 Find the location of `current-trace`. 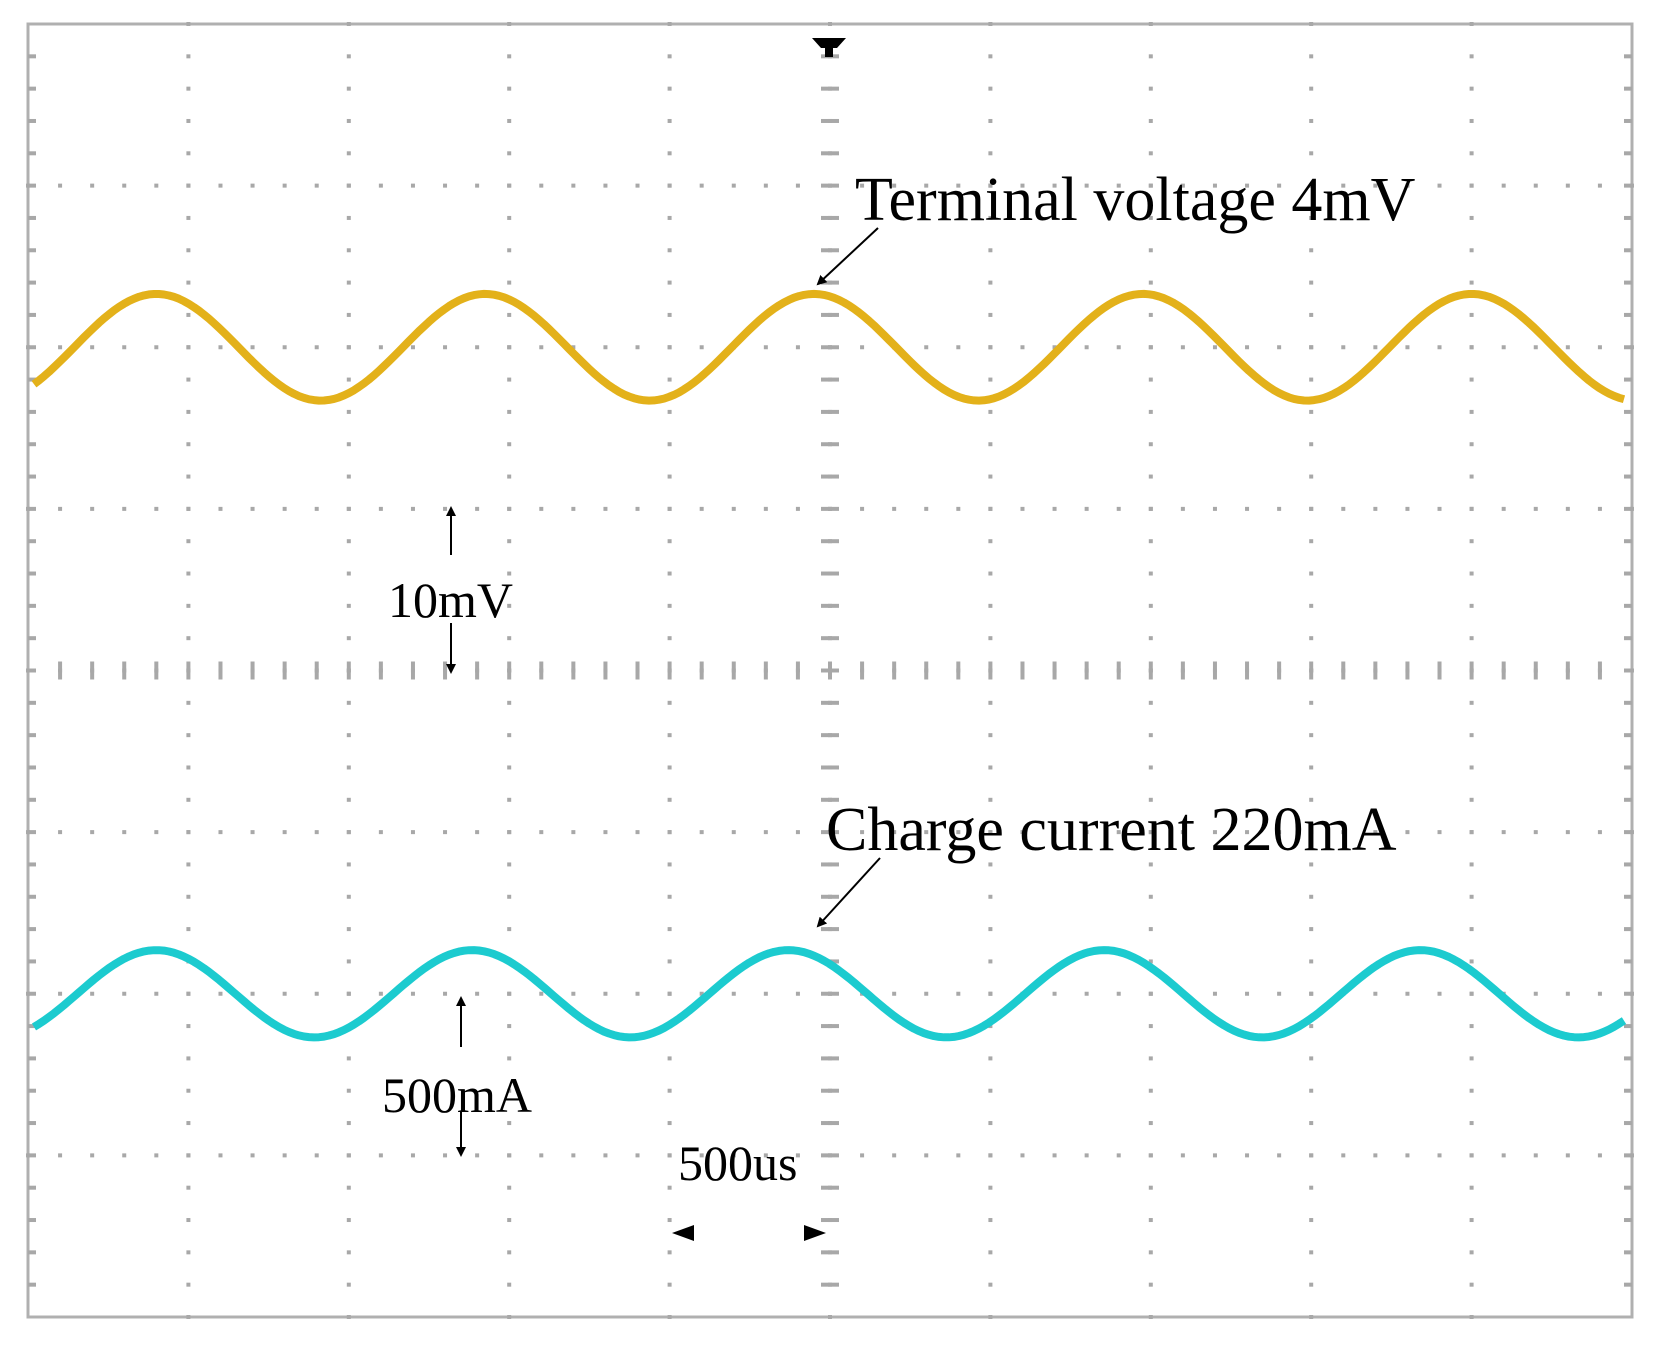

current-trace is located at coordinates (829, 994).